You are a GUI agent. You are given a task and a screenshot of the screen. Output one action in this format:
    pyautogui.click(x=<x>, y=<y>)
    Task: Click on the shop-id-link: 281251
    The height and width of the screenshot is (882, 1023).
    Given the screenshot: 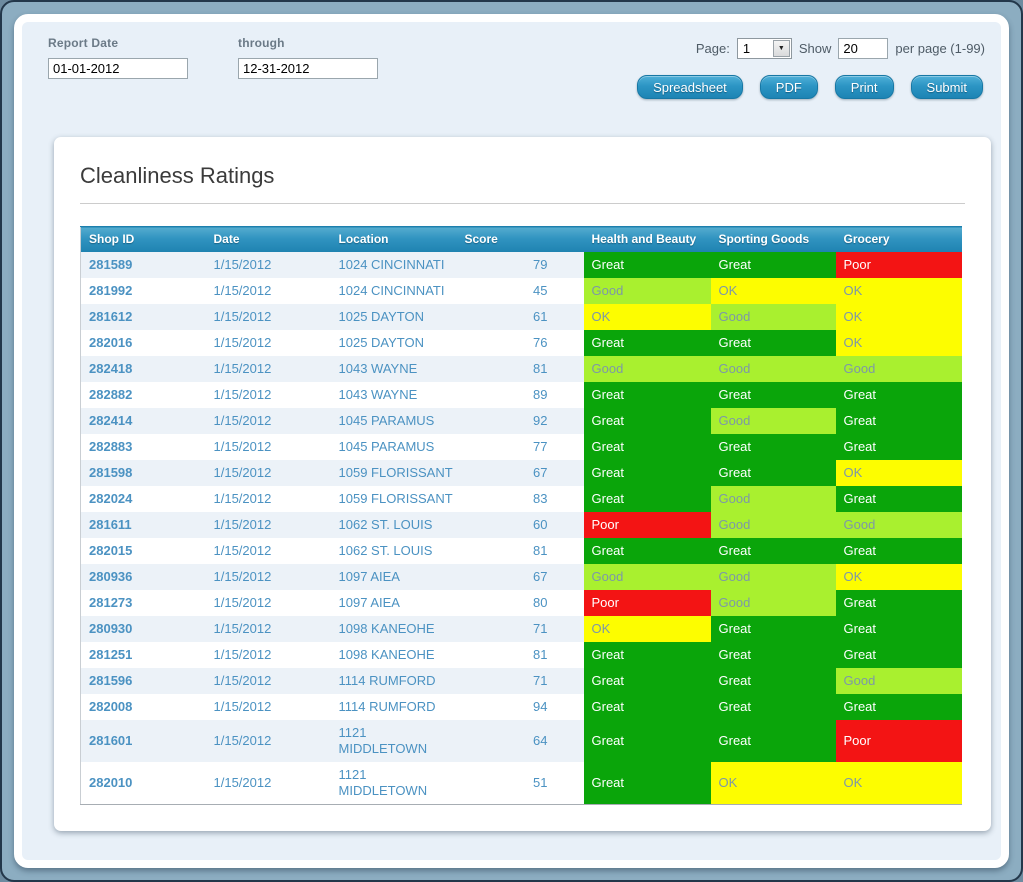 What is the action you would take?
    pyautogui.click(x=111, y=654)
    